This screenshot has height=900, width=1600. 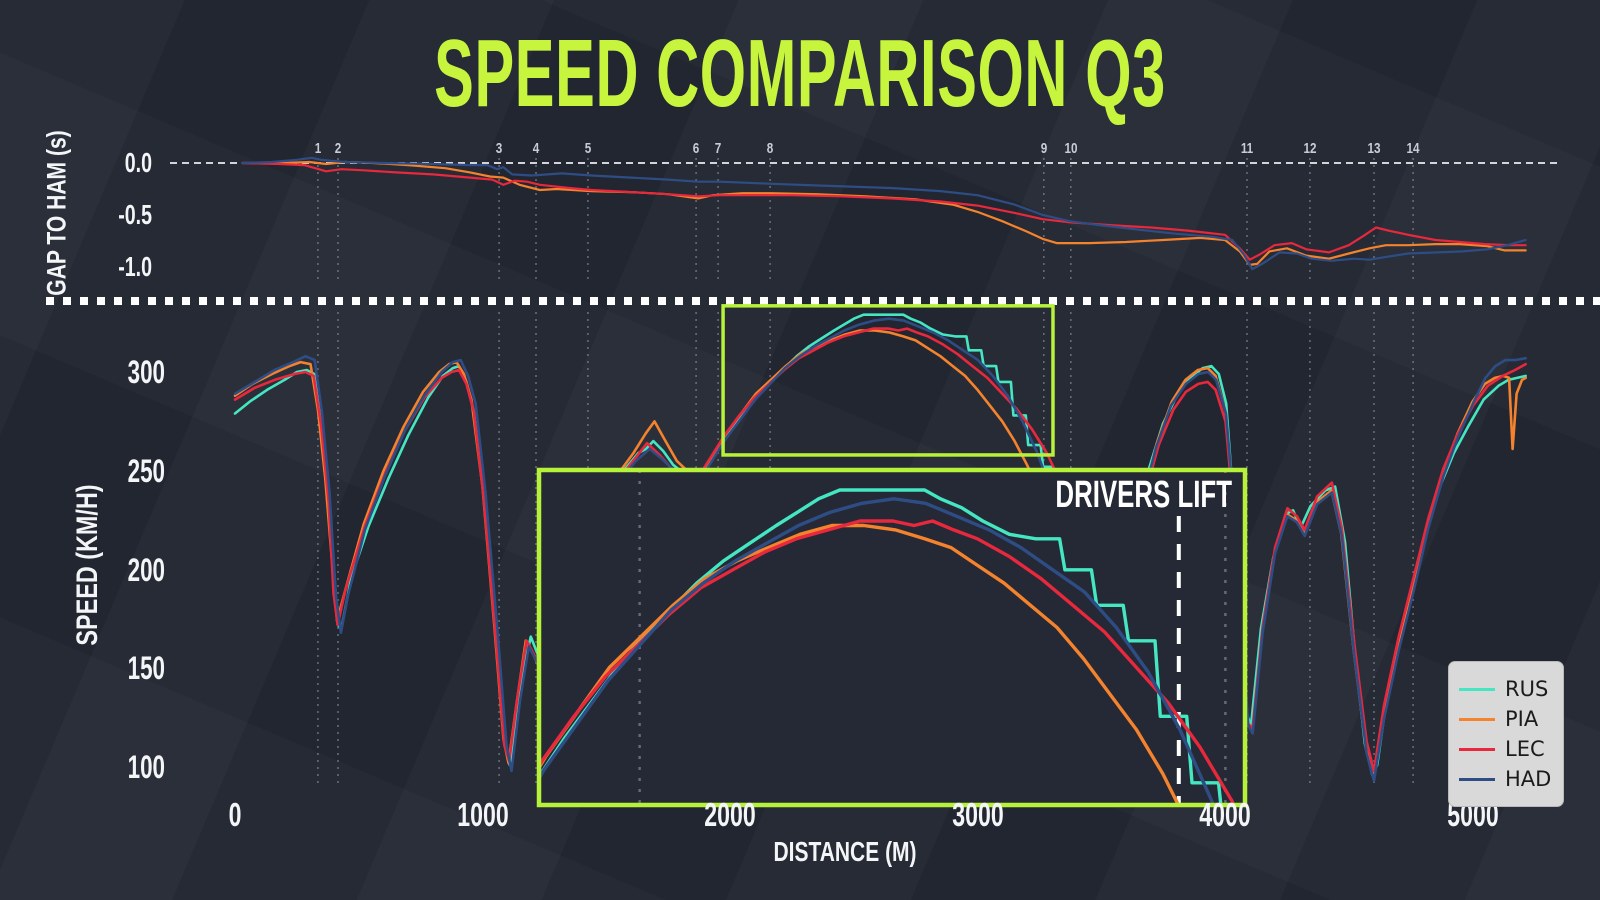 I want to click on legend-swatch-HAD, so click(x=1477, y=779).